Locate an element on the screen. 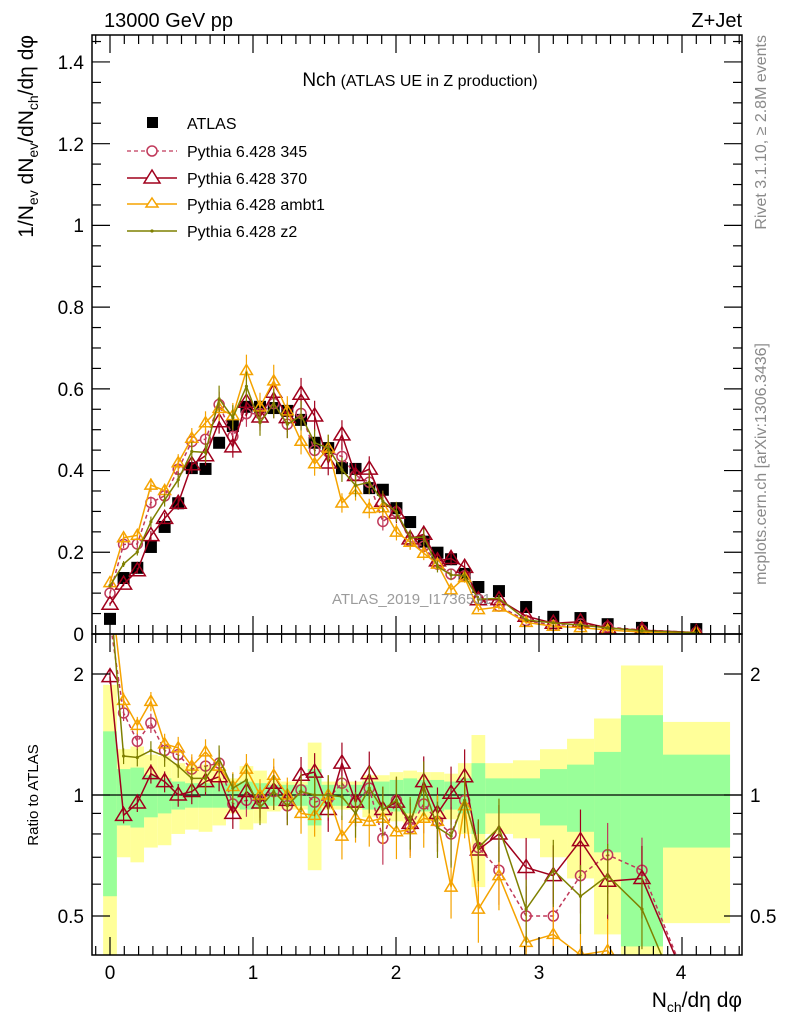  y-tick-label: 1.4 is located at coordinates (71, 63).